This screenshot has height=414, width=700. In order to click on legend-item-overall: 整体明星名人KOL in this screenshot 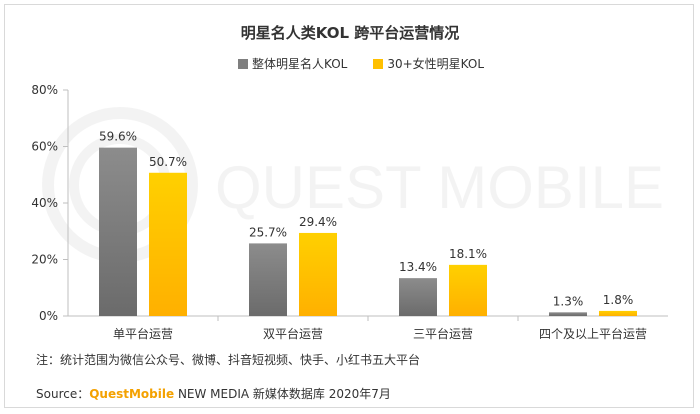, I will do `click(292, 63)`.